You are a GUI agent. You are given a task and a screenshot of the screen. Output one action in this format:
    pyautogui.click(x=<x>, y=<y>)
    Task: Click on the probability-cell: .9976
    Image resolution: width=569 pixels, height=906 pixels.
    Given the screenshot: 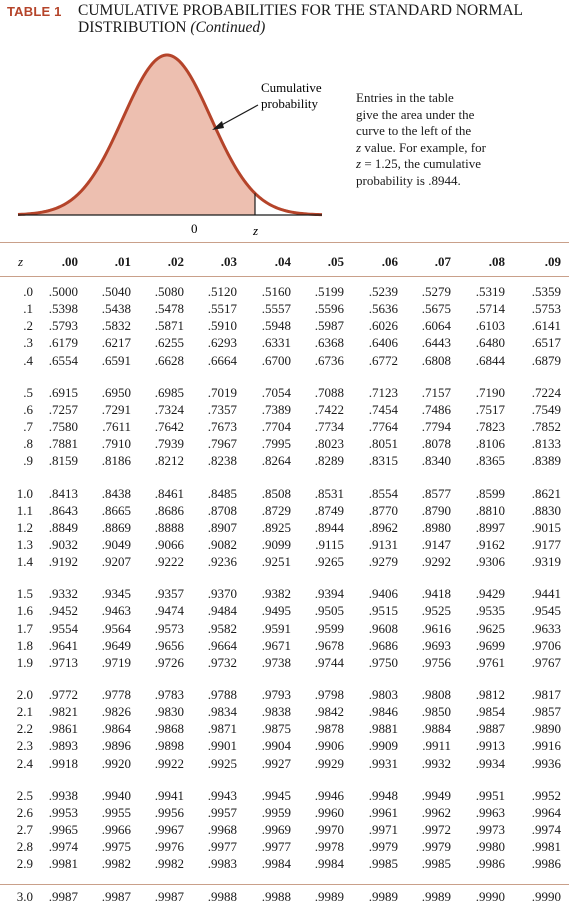 What is the action you would take?
    pyautogui.click(x=169, y=847)
    